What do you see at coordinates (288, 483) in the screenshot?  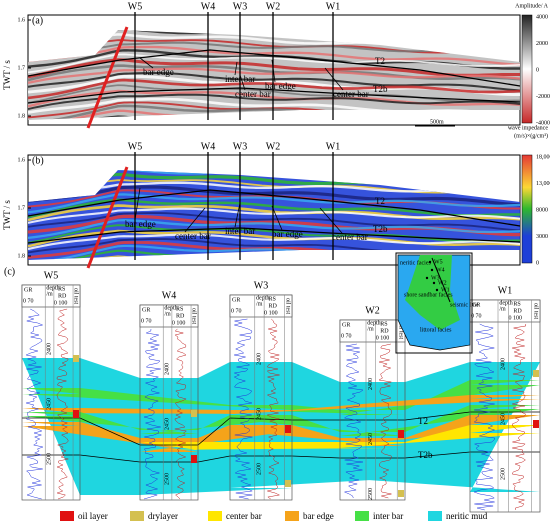 I see `dry-layer` at bounding box center [288, 483].